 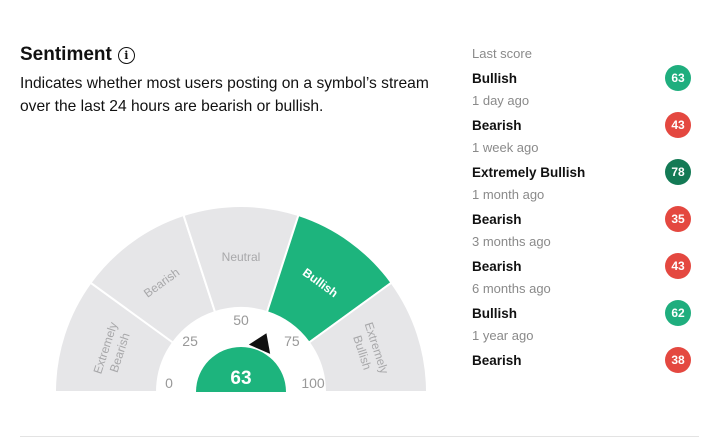 I want to click on gauge-segment-label: Neutral, so click(x=241, y=257).